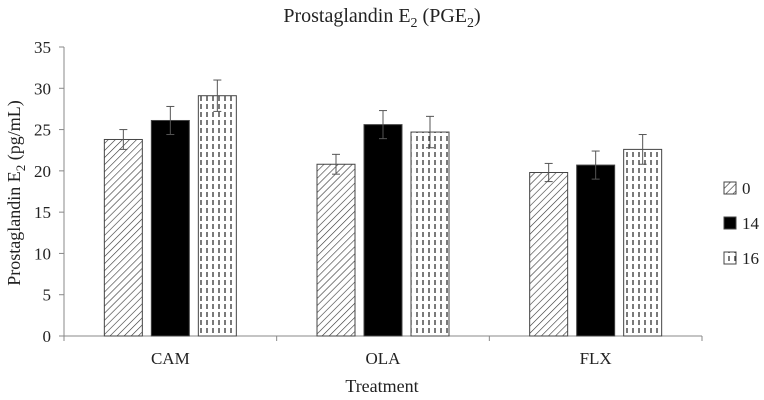 Image resolution: width=764 pixels, height=400 pixels. What do you see at coordinates (42, 88) in the screenshot?
I see `y-tick-label: 30` at bounding box center [42, 88].